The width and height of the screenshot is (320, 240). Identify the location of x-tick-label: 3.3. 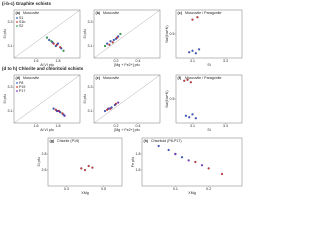
(225, 61).